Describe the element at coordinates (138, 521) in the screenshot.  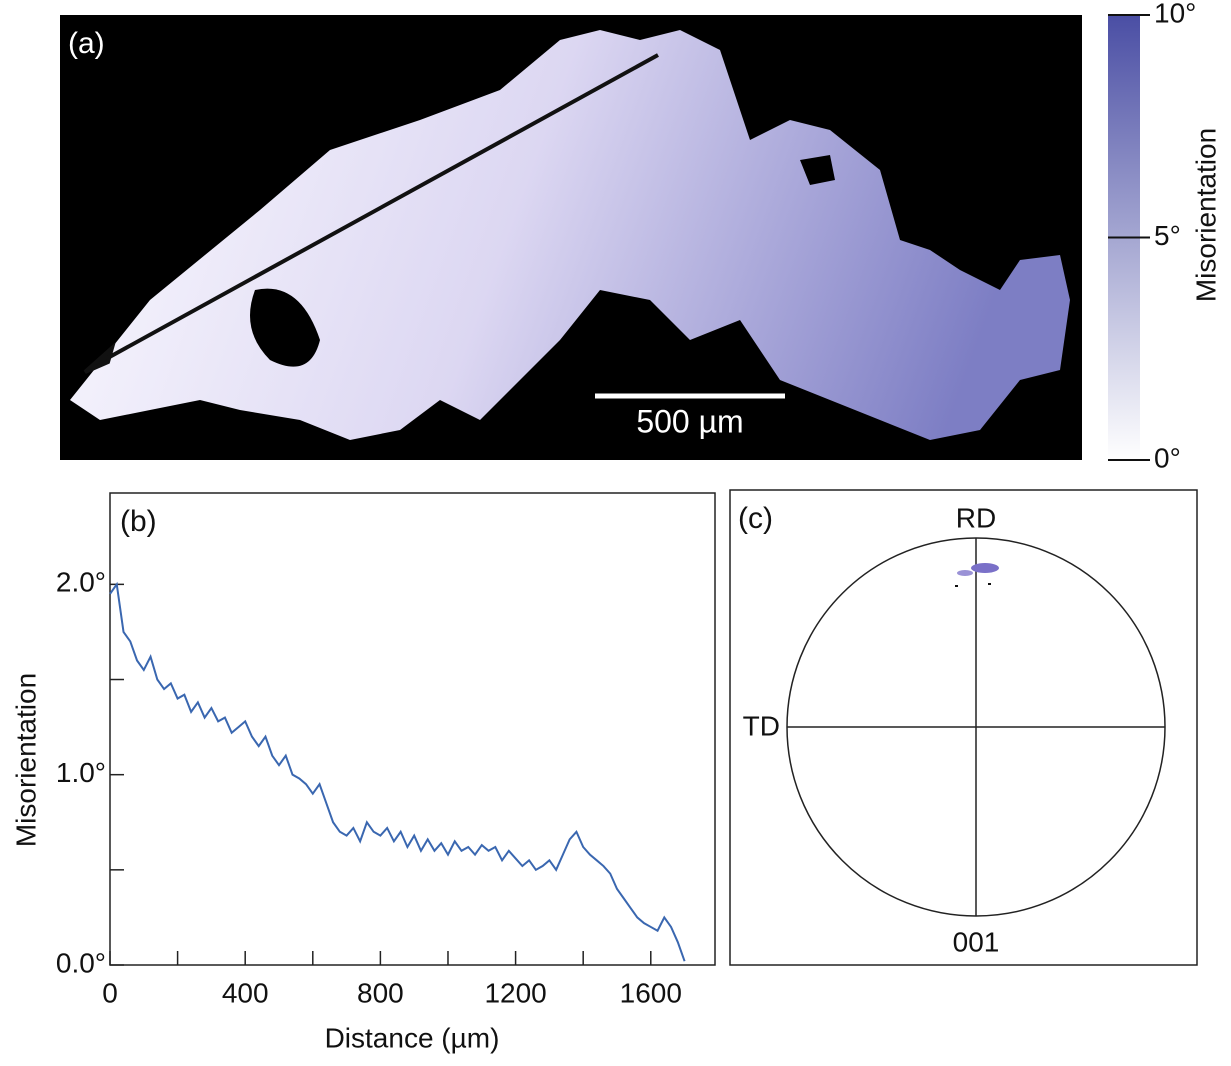
I see `panel-label: (b)` at that location.